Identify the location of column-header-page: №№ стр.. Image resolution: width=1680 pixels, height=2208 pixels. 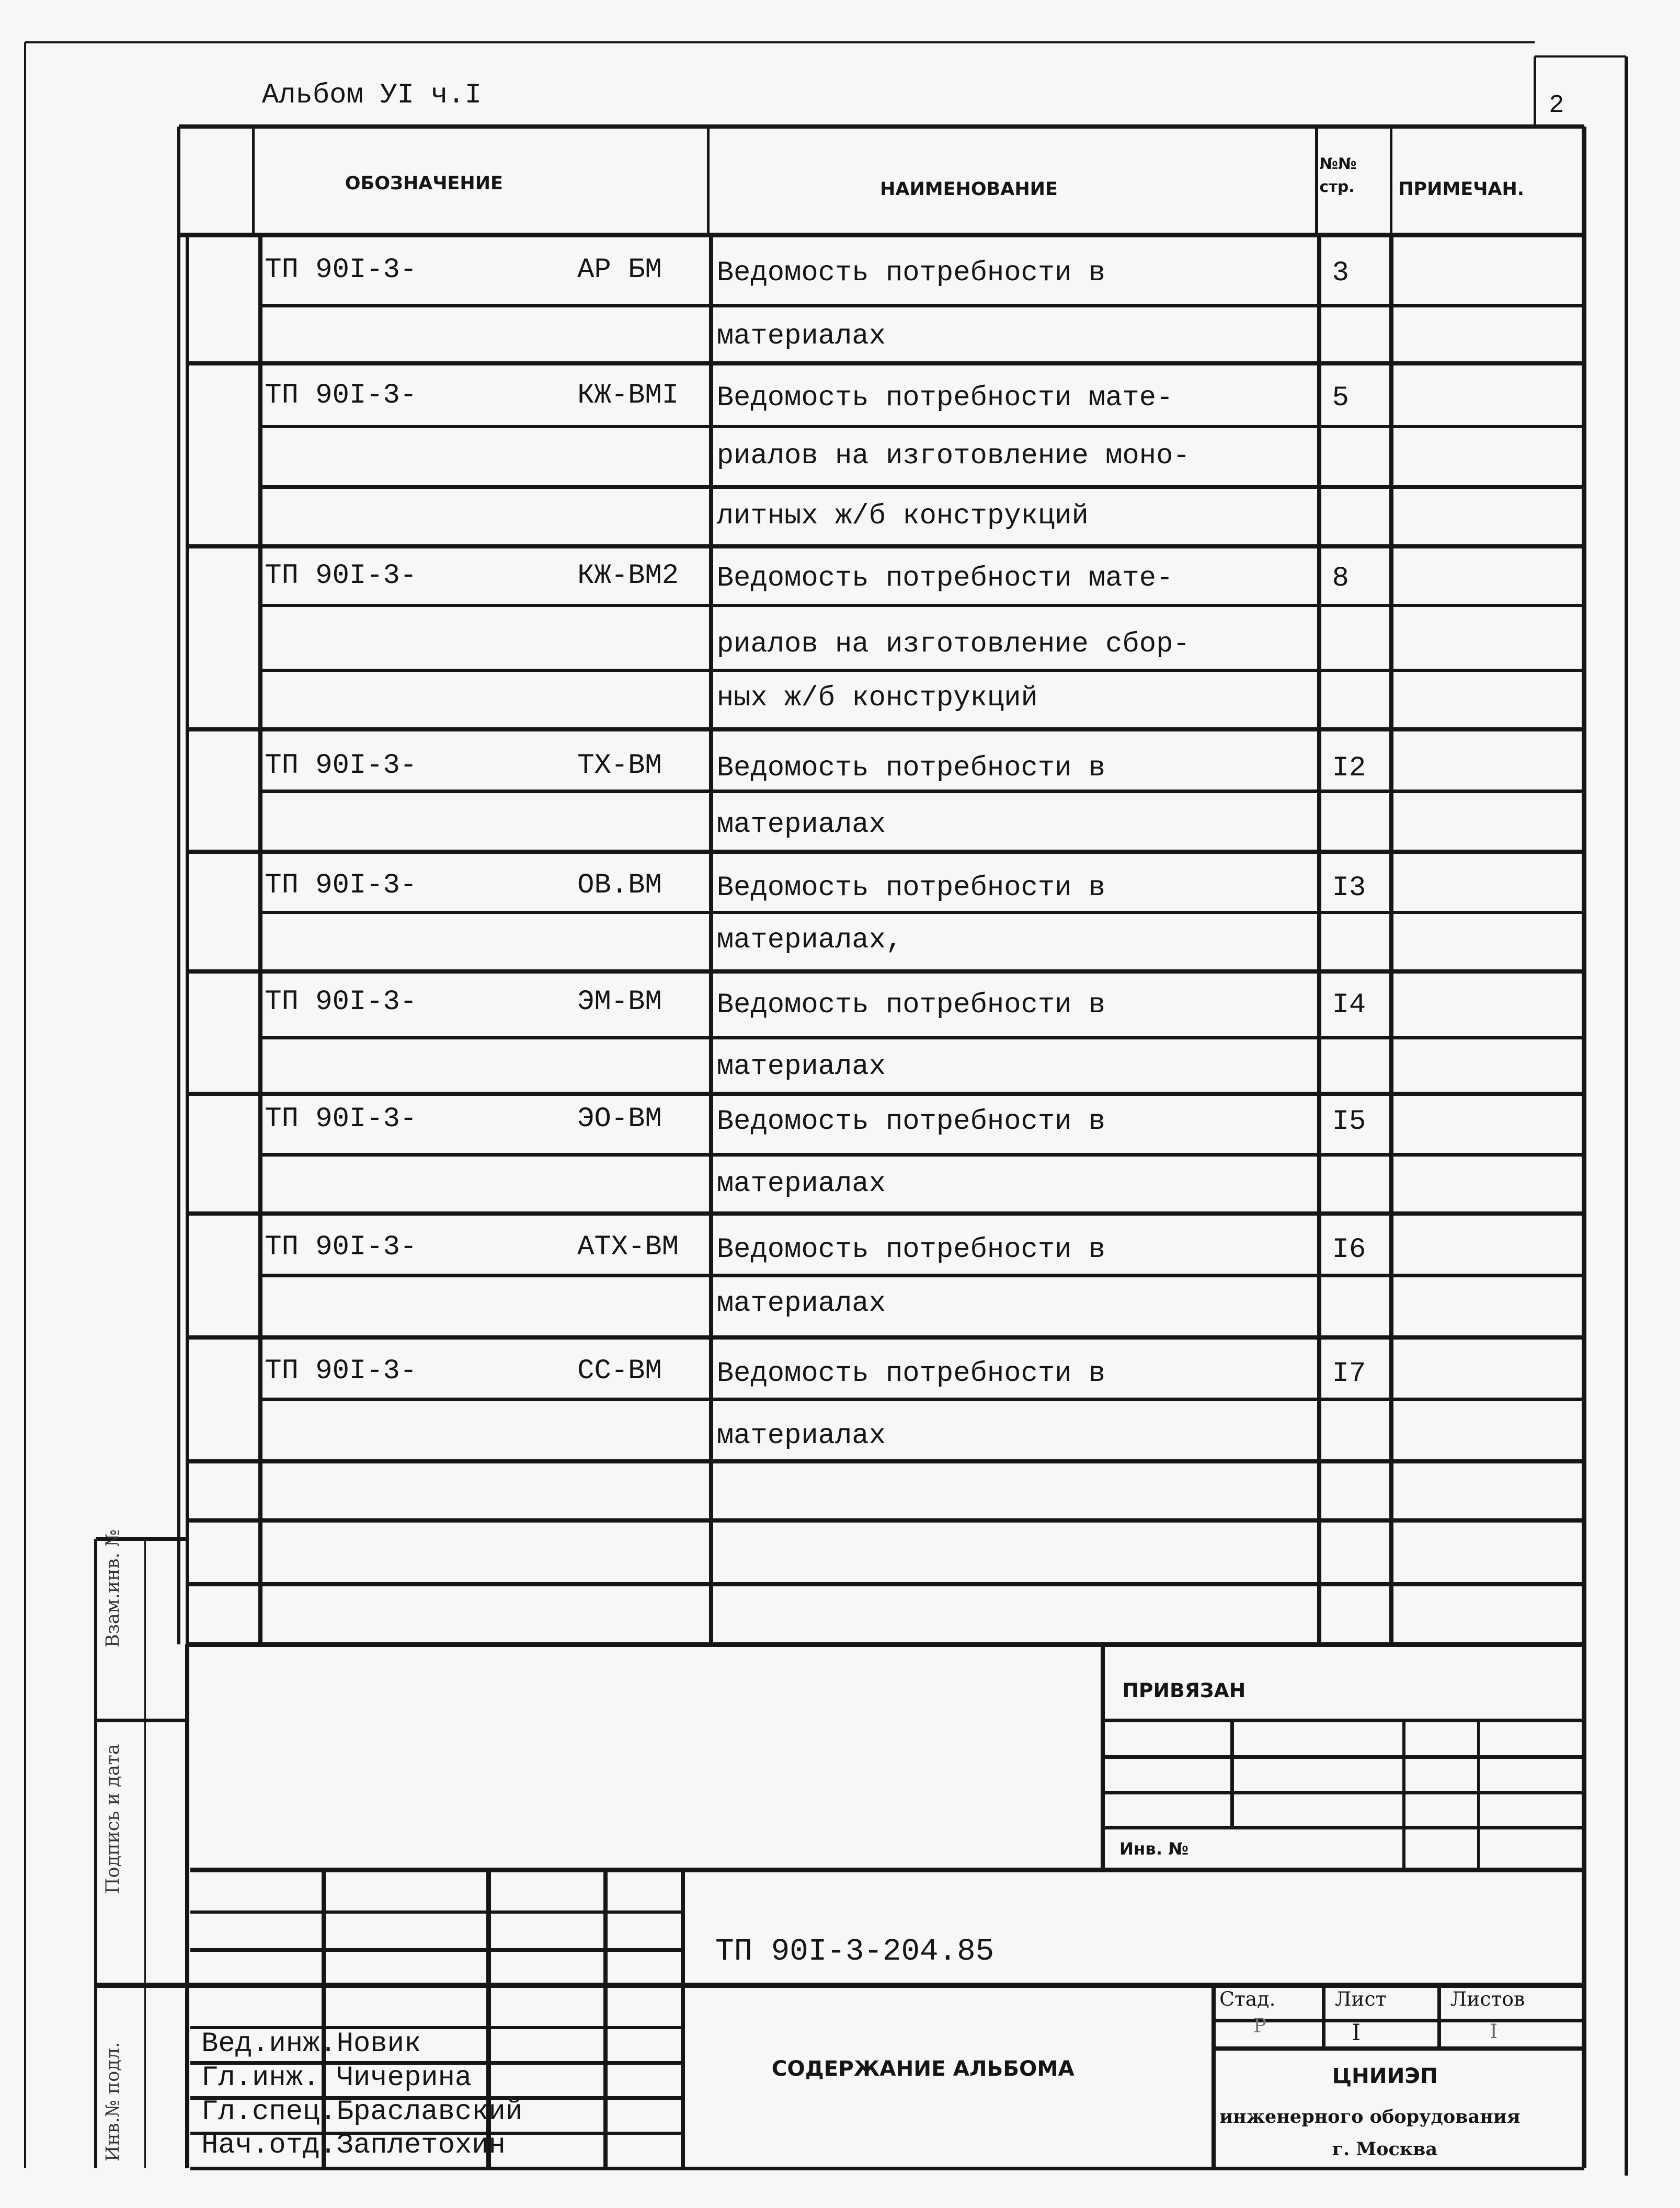
(1338, 175).